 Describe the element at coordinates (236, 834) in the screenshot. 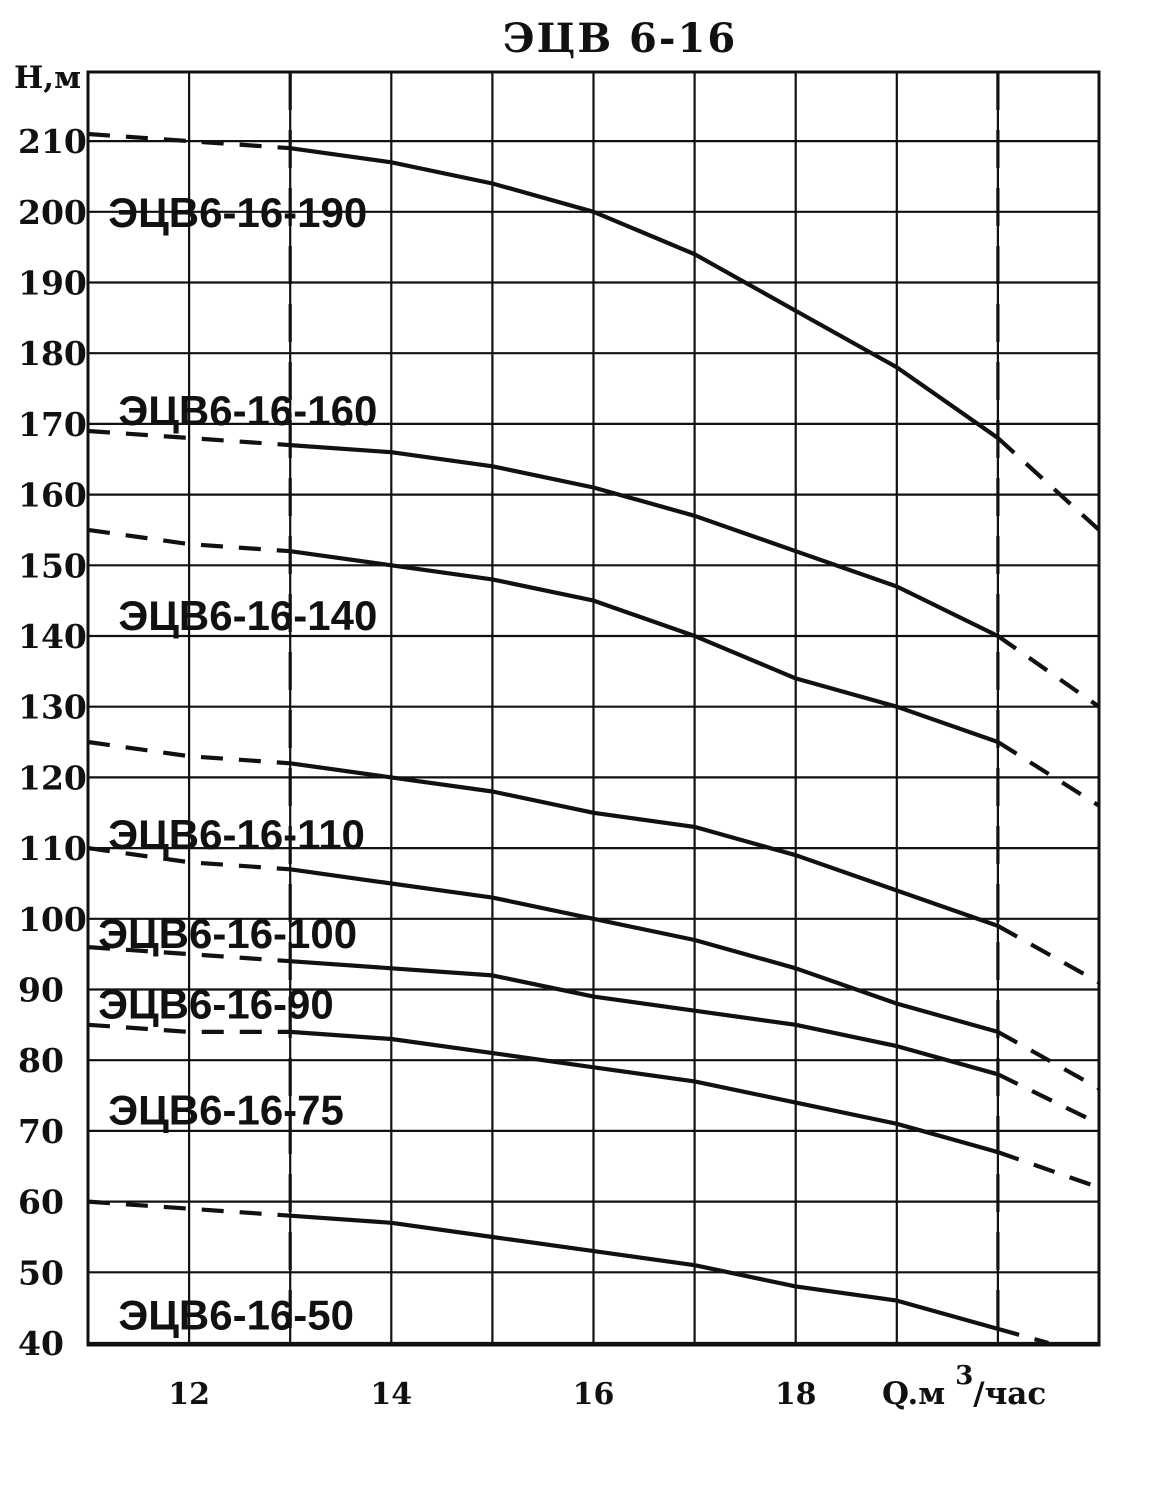

I see `series-label: ЭЦВ6-16-110` at that location.